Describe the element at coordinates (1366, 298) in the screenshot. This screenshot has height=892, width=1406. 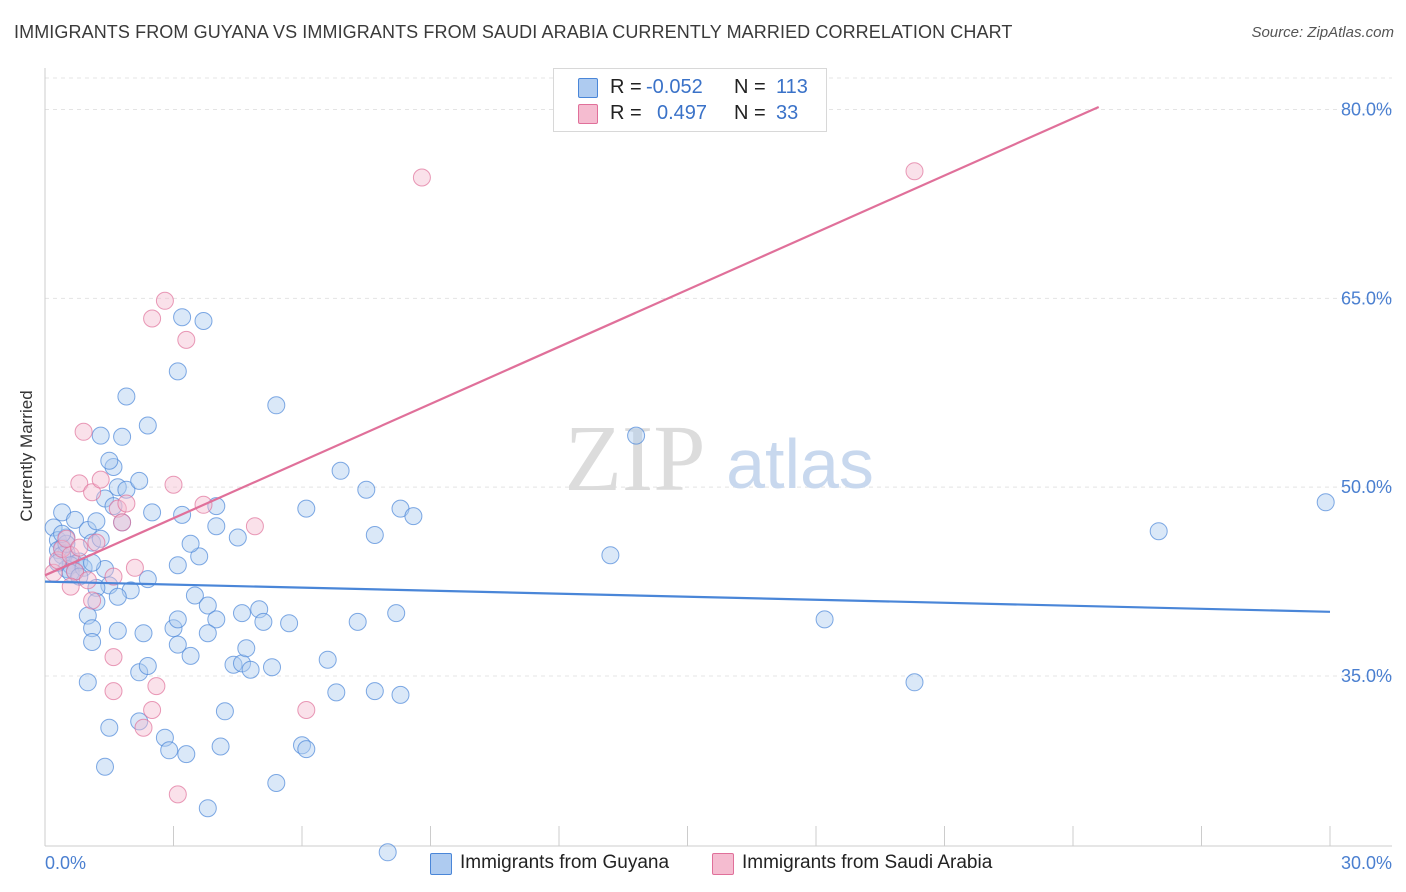
I see `y-tick-label: 65.0%` at that location.